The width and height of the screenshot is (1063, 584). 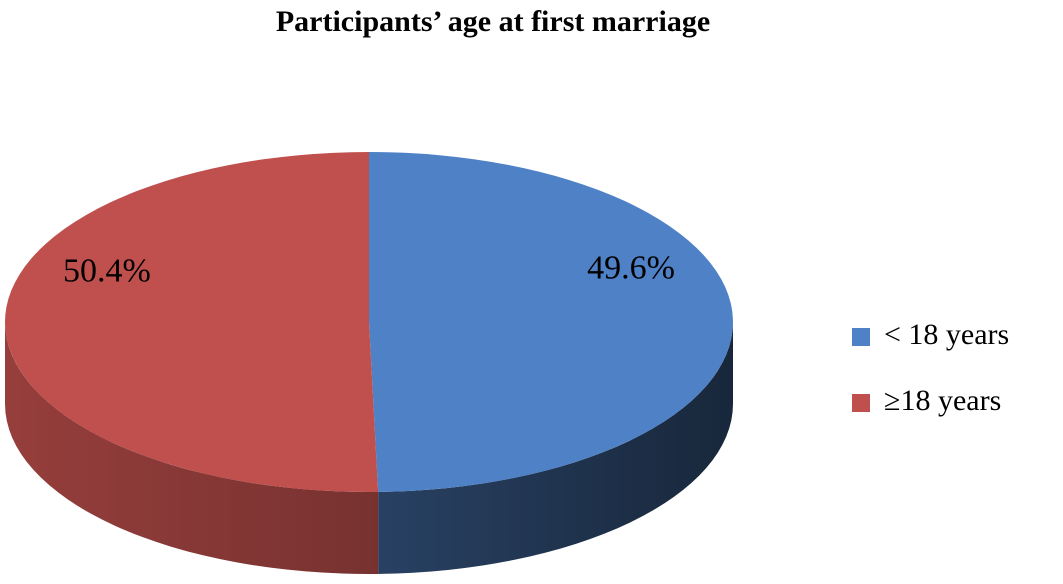 I want to click on legend-label: ≥18 years, so click(x=942, y=400).